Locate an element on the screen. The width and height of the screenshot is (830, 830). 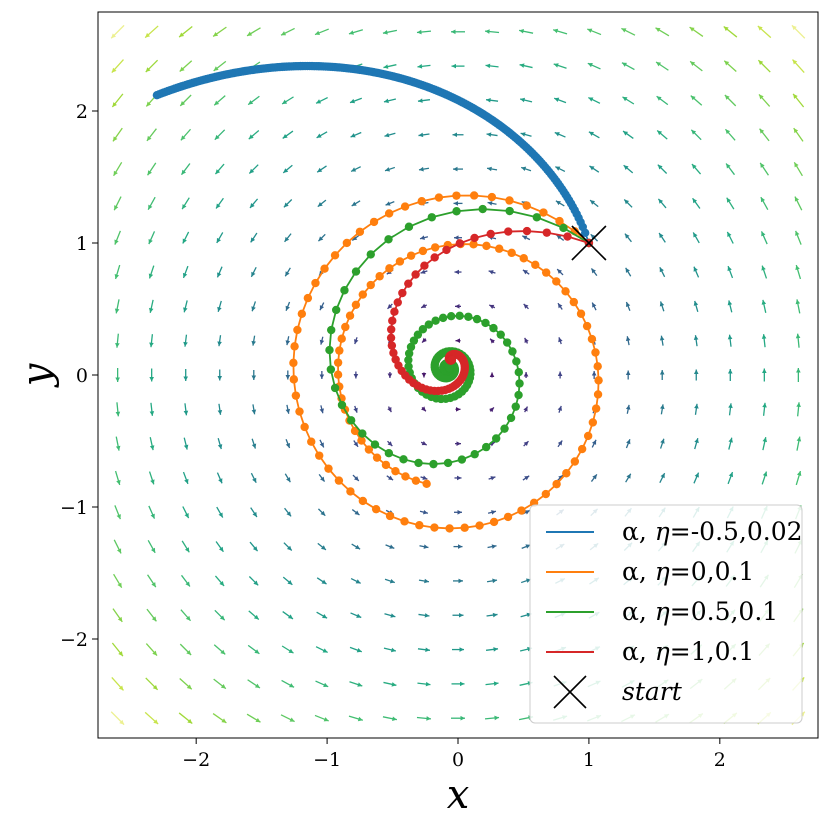
x-tick-label: 2 is located at coordinates (720, 760).